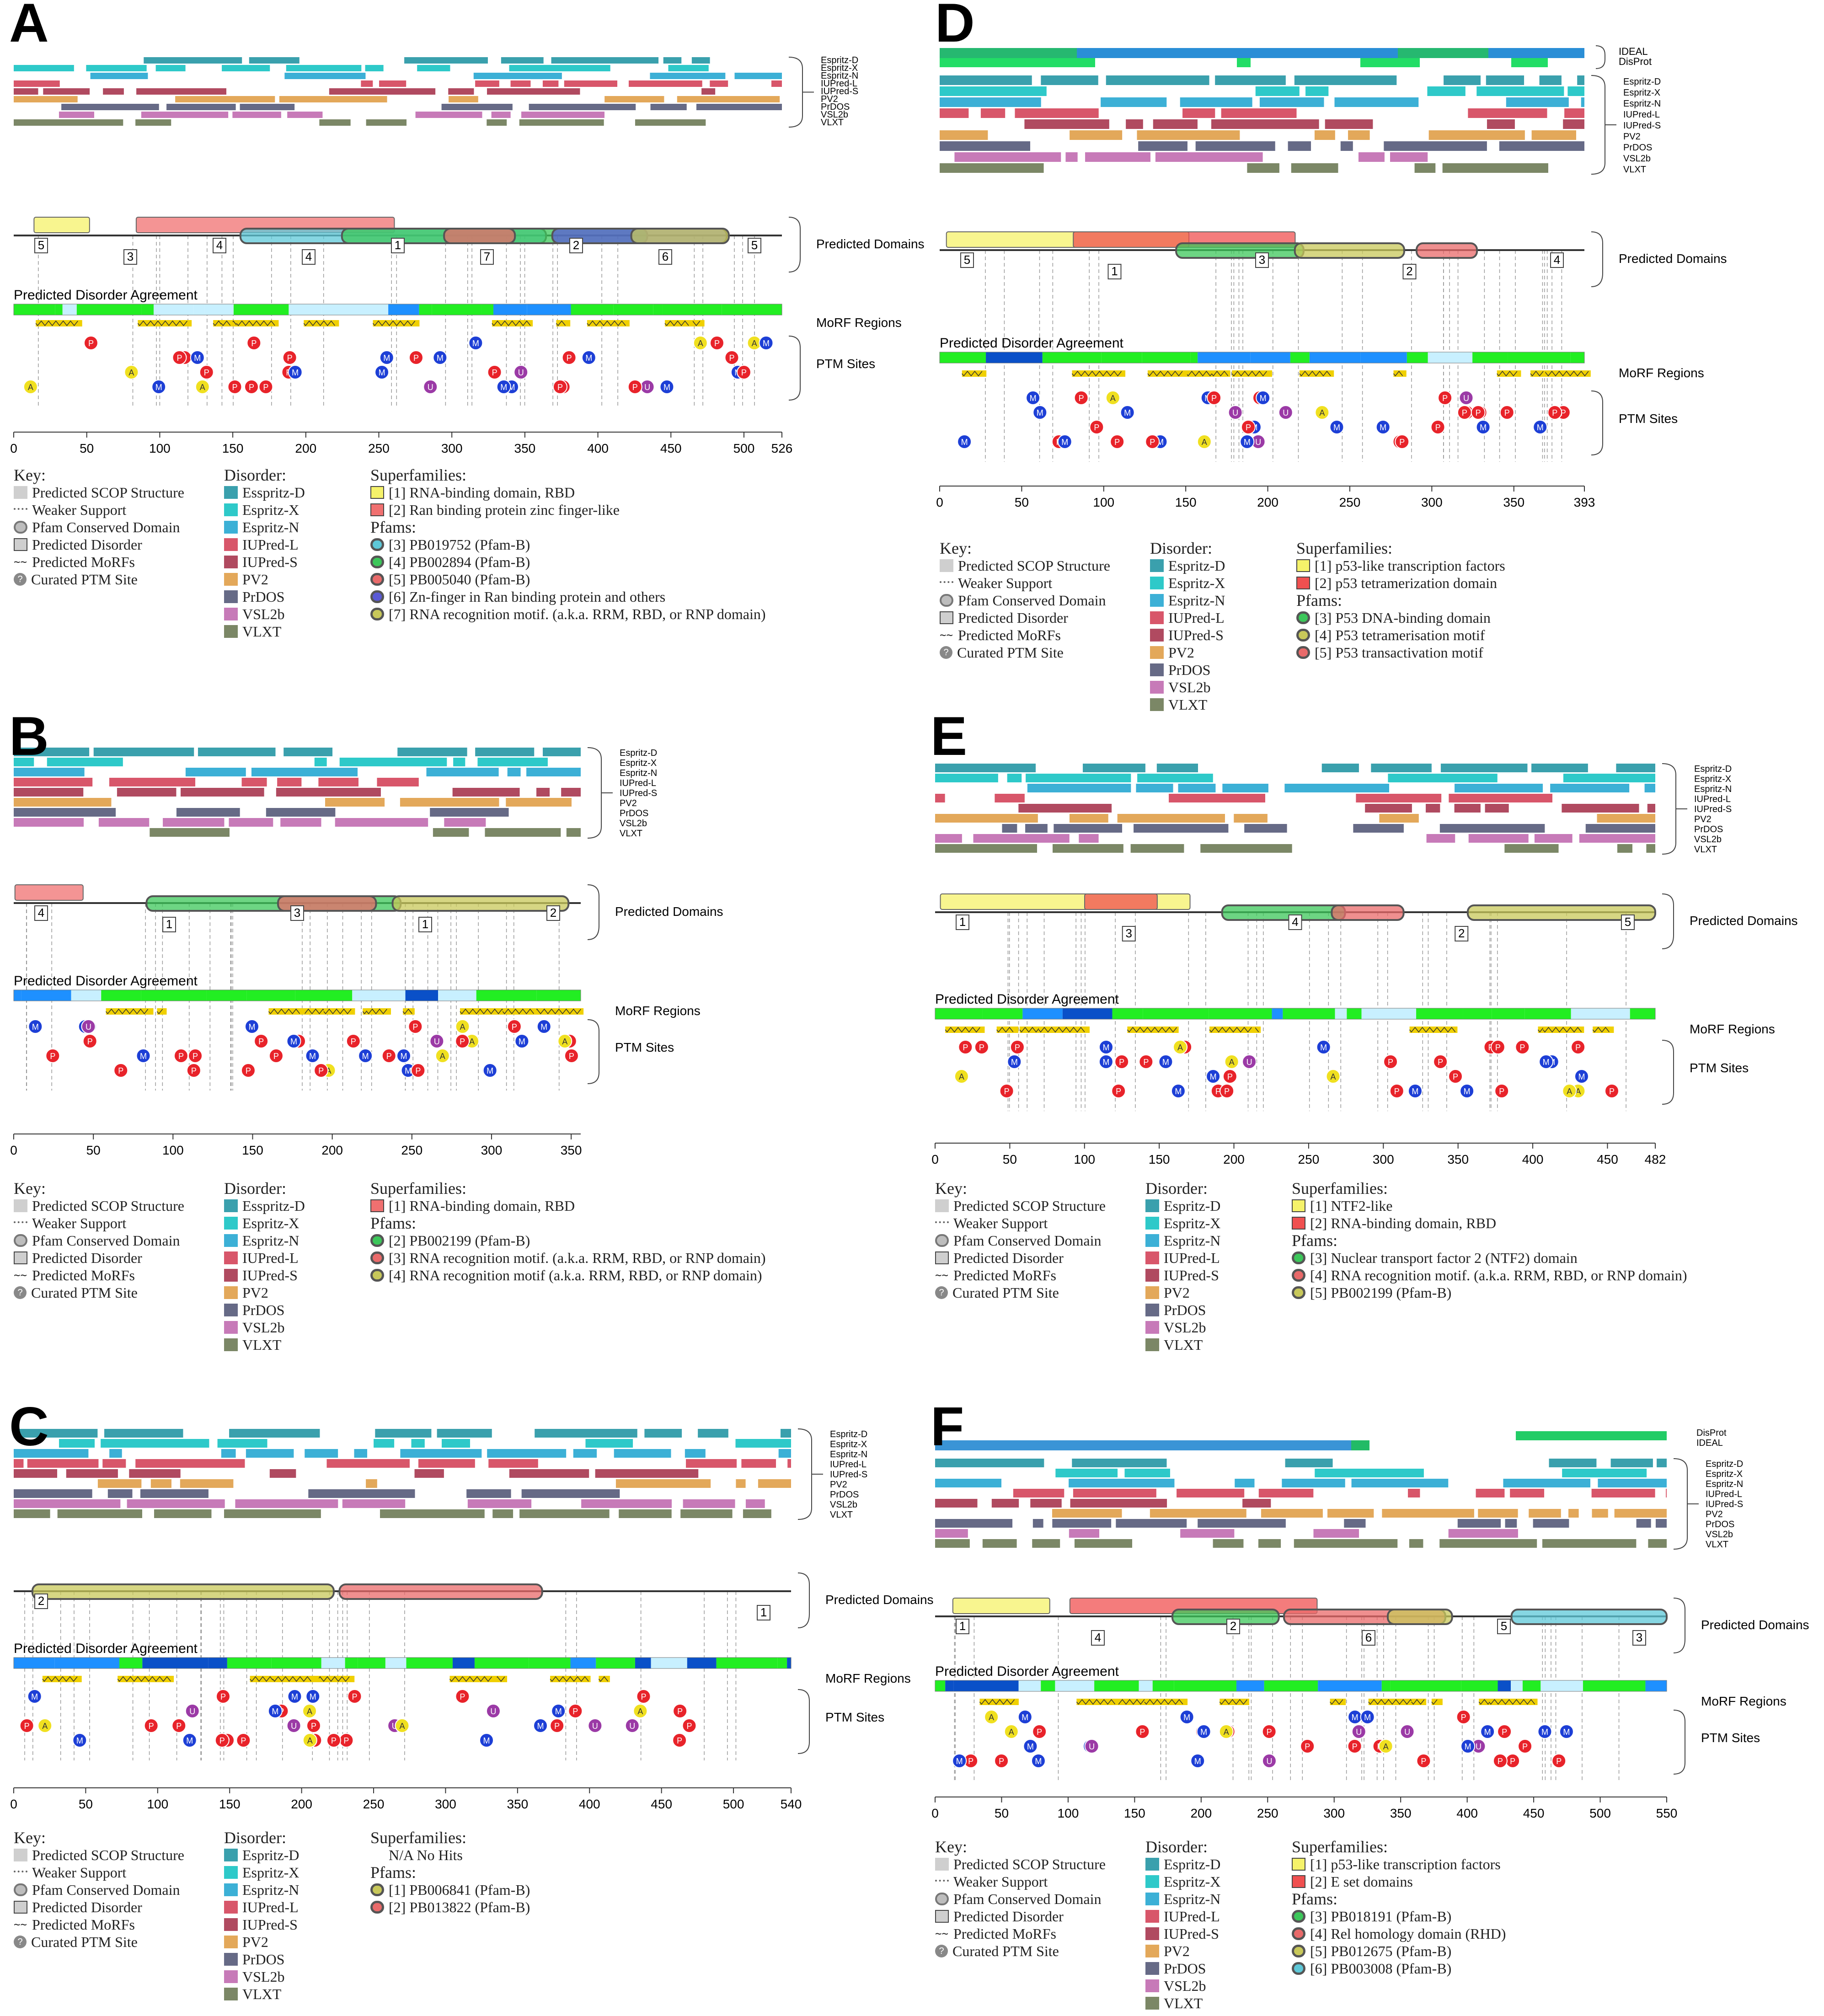  Describe the element at coordinates (1183, 1345) in the screenshot. I see `disorder-item-label: VLXT` at that location.